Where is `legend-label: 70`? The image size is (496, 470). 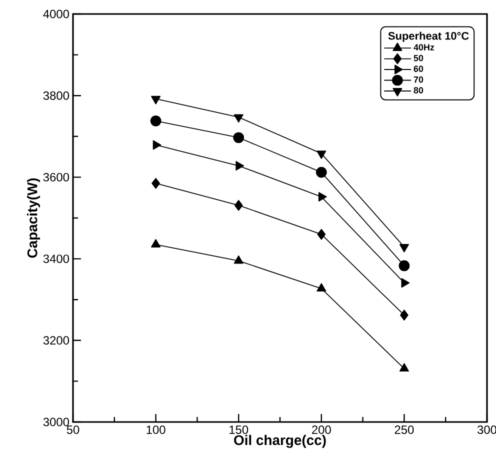 legend-label: 70 is located at coordinates (419, 79).